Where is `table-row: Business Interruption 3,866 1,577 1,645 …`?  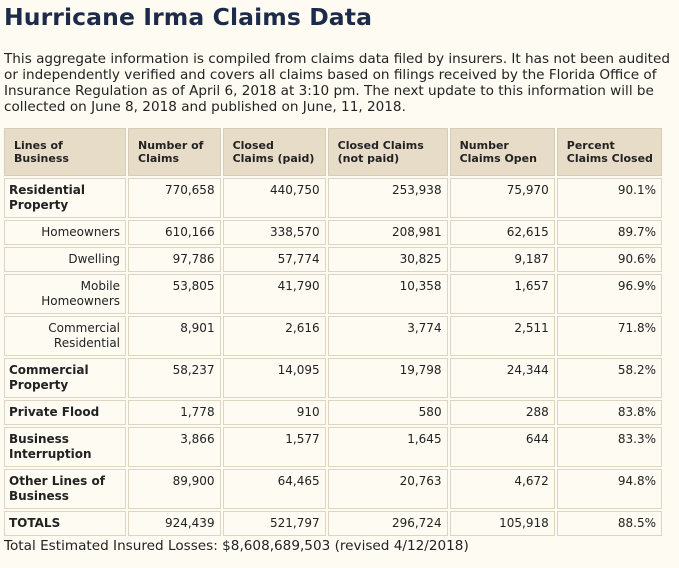 table-row: Business Interruption 3,866 1,577 1,645 … is located at coordinates (333, 447).